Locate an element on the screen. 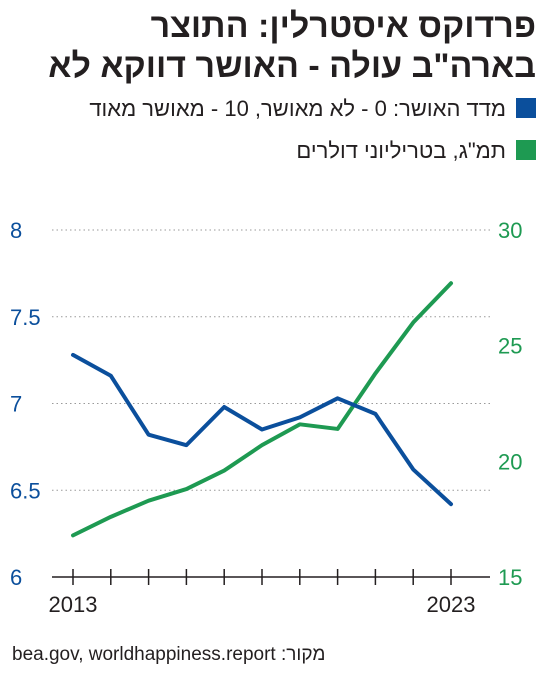  right-axis-tick-label: 15 is located at coordinates (510, 577).